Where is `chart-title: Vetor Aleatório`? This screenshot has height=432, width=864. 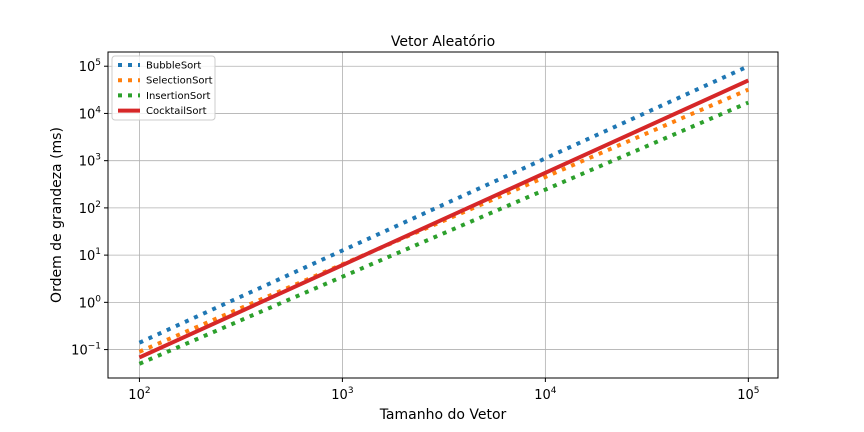
chart-title: Vetor Aleatório is located at coordinates (443, 42).